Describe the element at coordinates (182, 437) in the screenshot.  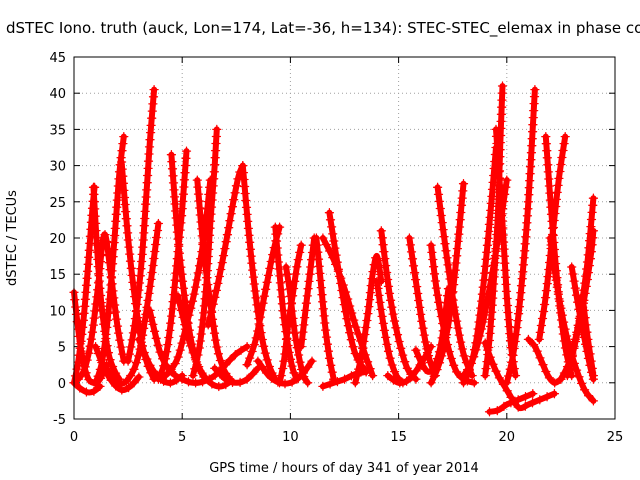
I see `x-tick-label: 5` at that location.